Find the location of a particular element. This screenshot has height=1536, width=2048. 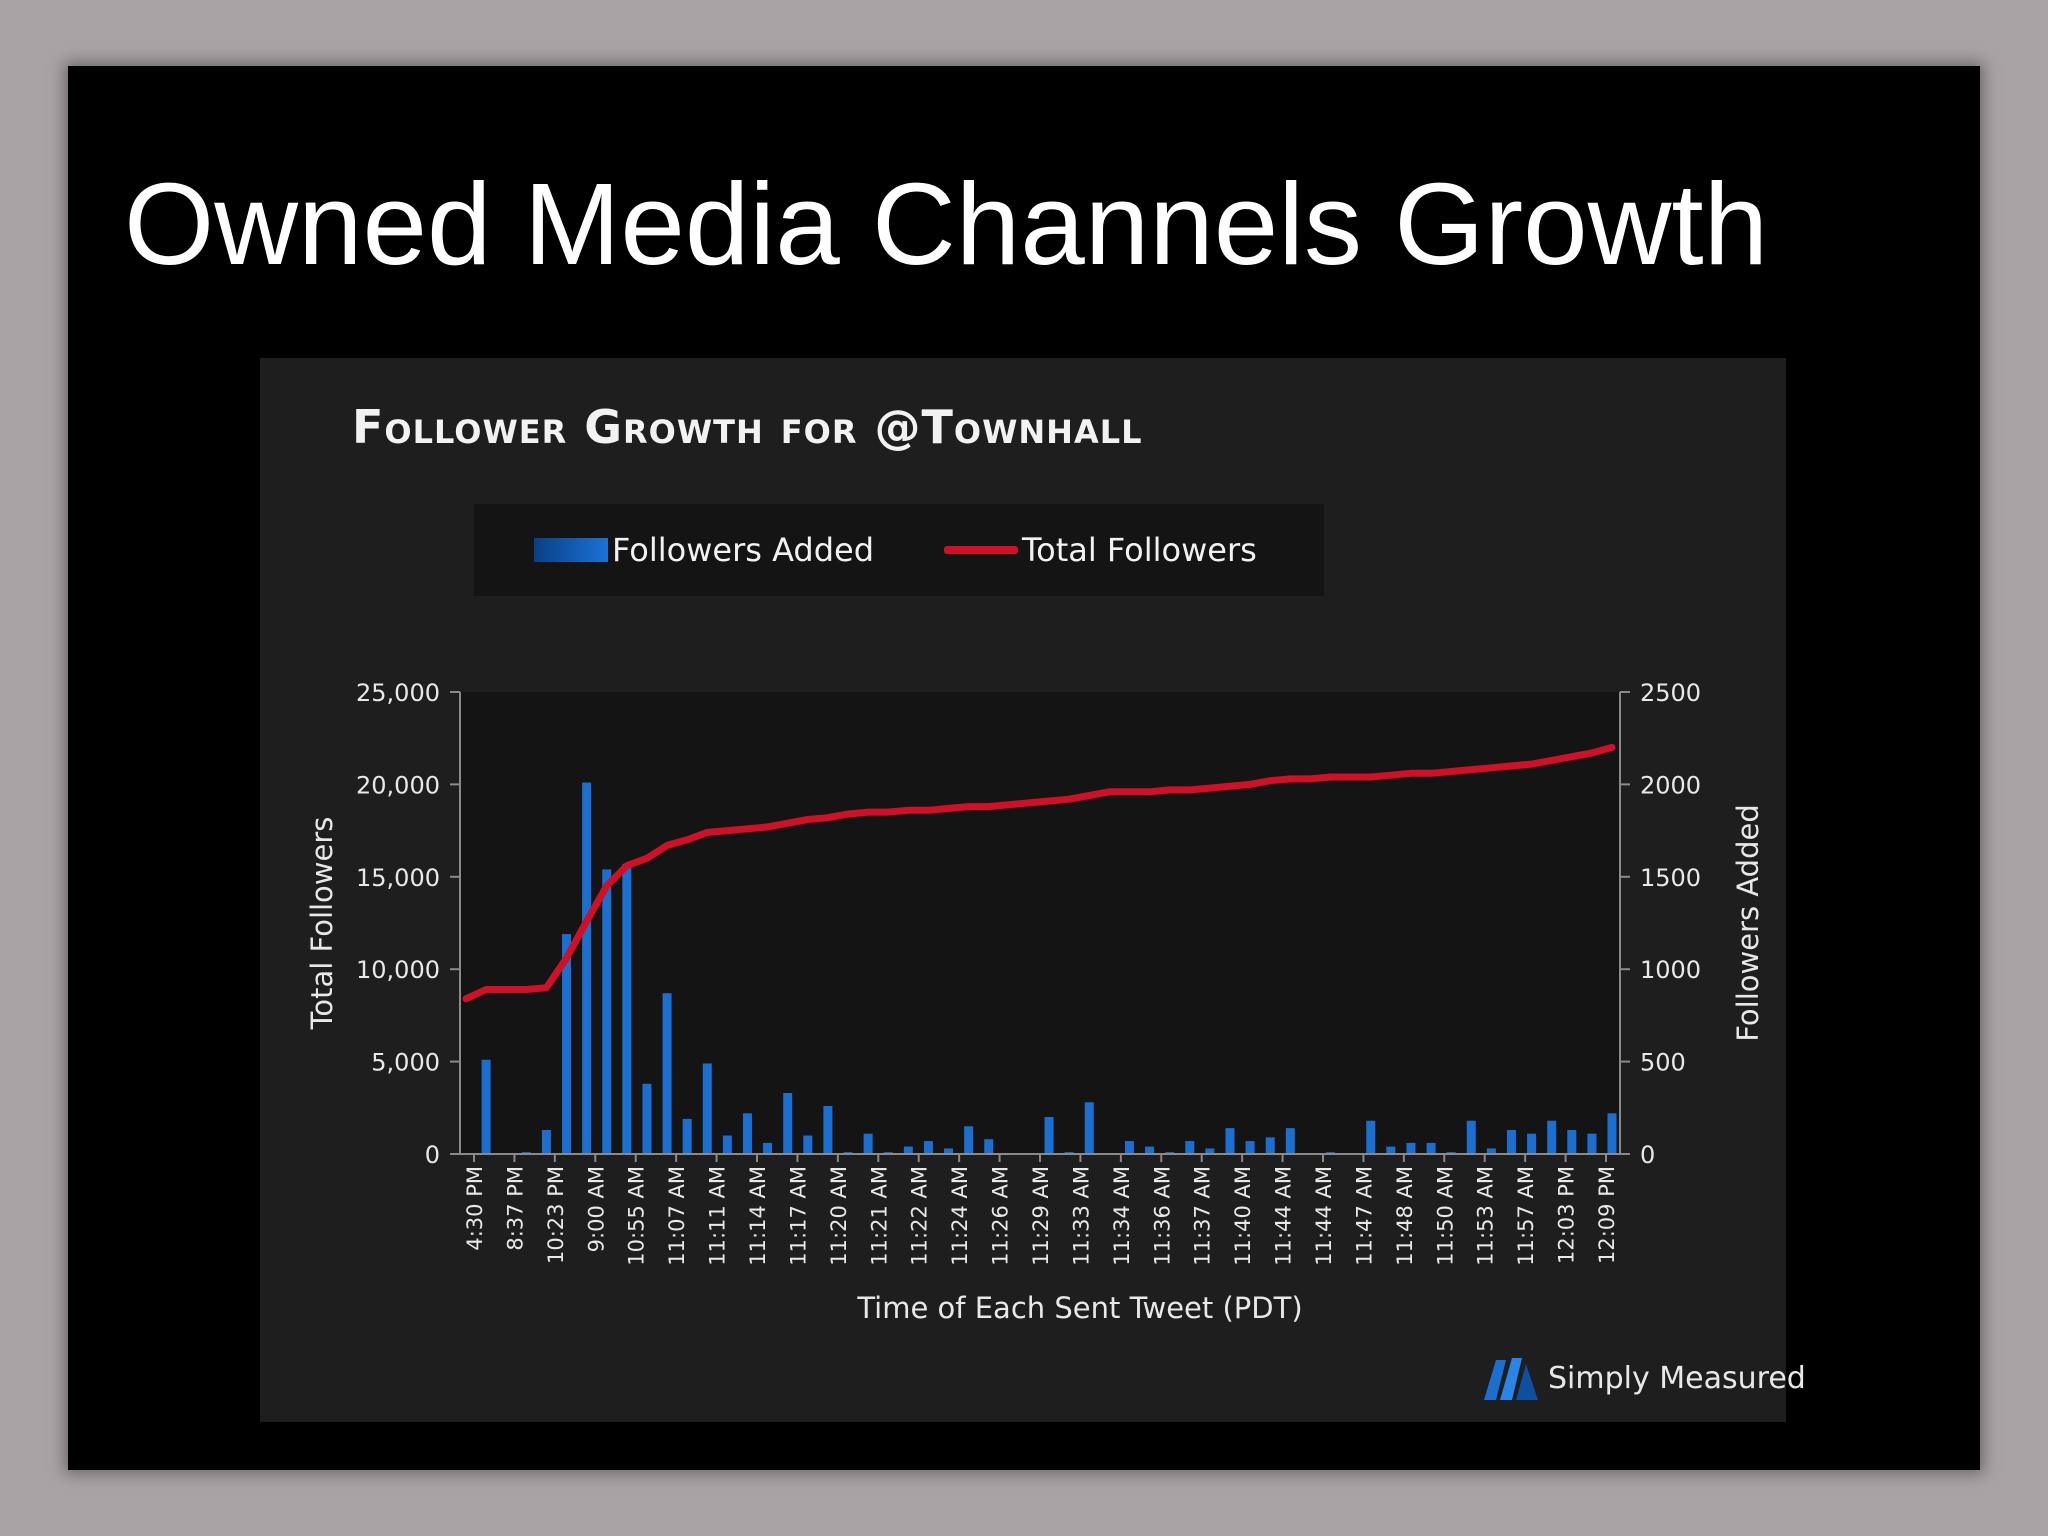

x-tick-label: 11:37 AM is located at coordinates (1203, 1216).